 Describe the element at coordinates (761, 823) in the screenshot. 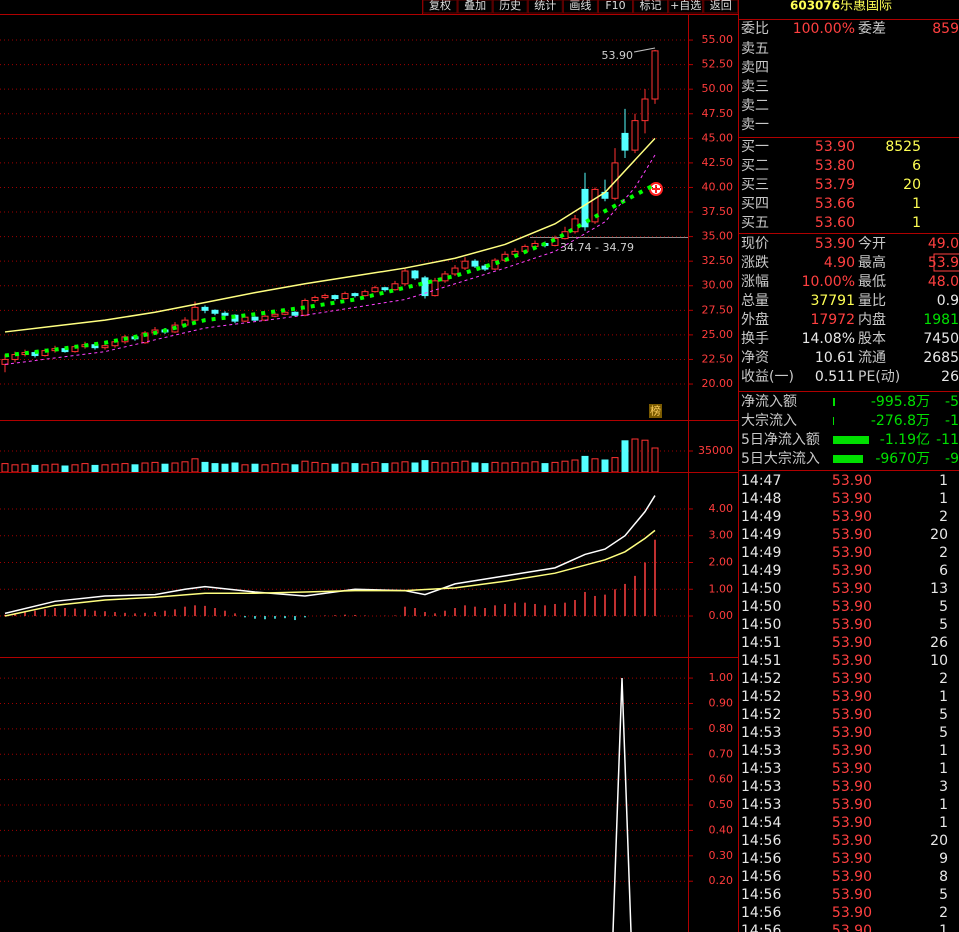

I see `trade-time: 14:54` at that location.